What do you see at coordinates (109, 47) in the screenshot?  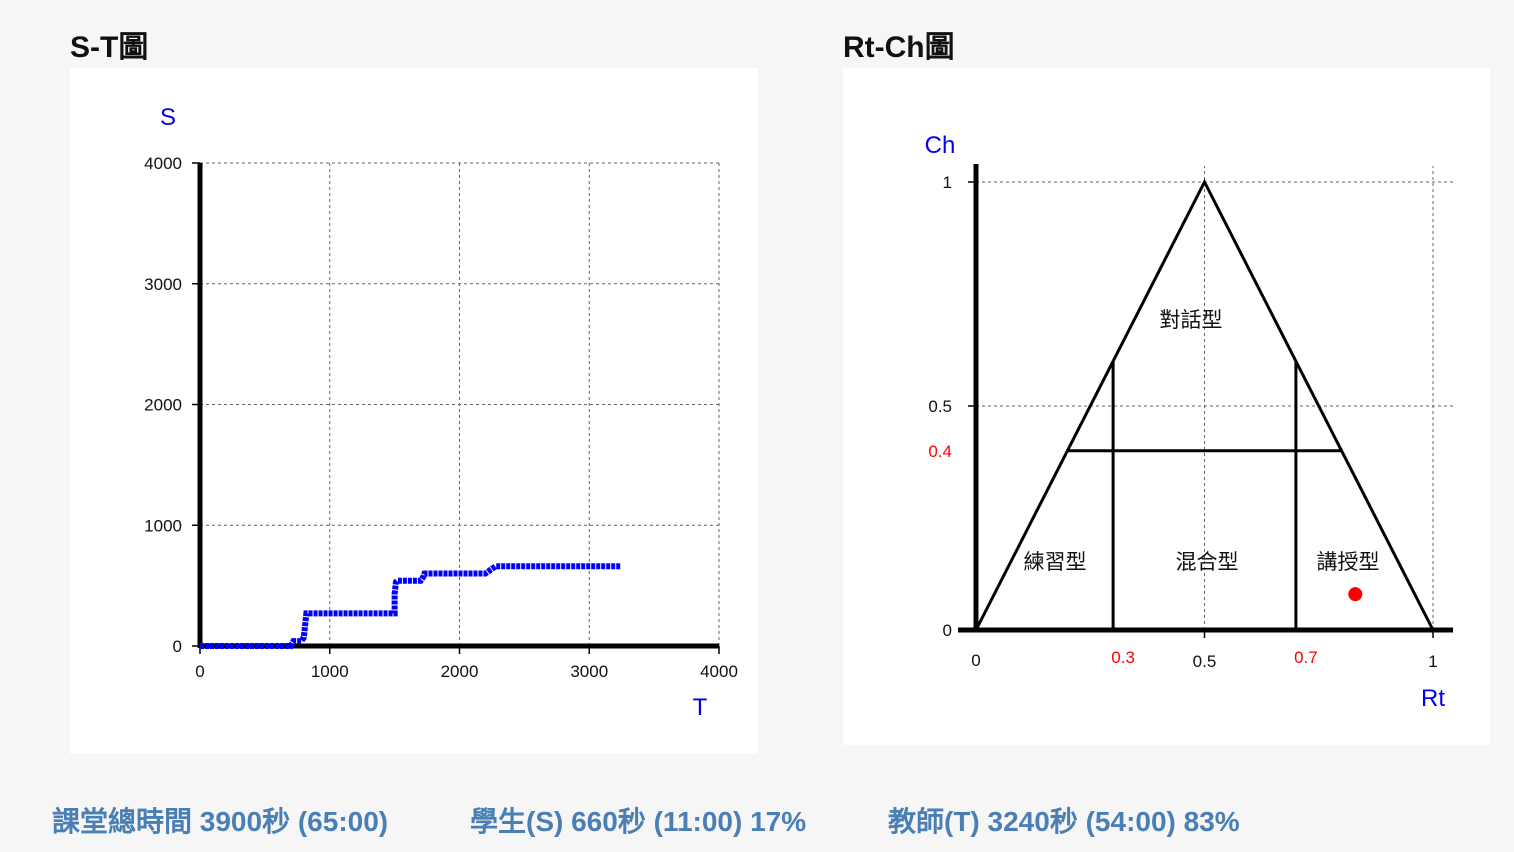 I see `st-chart-title: S-T圖` at bounding box center [109, 47].